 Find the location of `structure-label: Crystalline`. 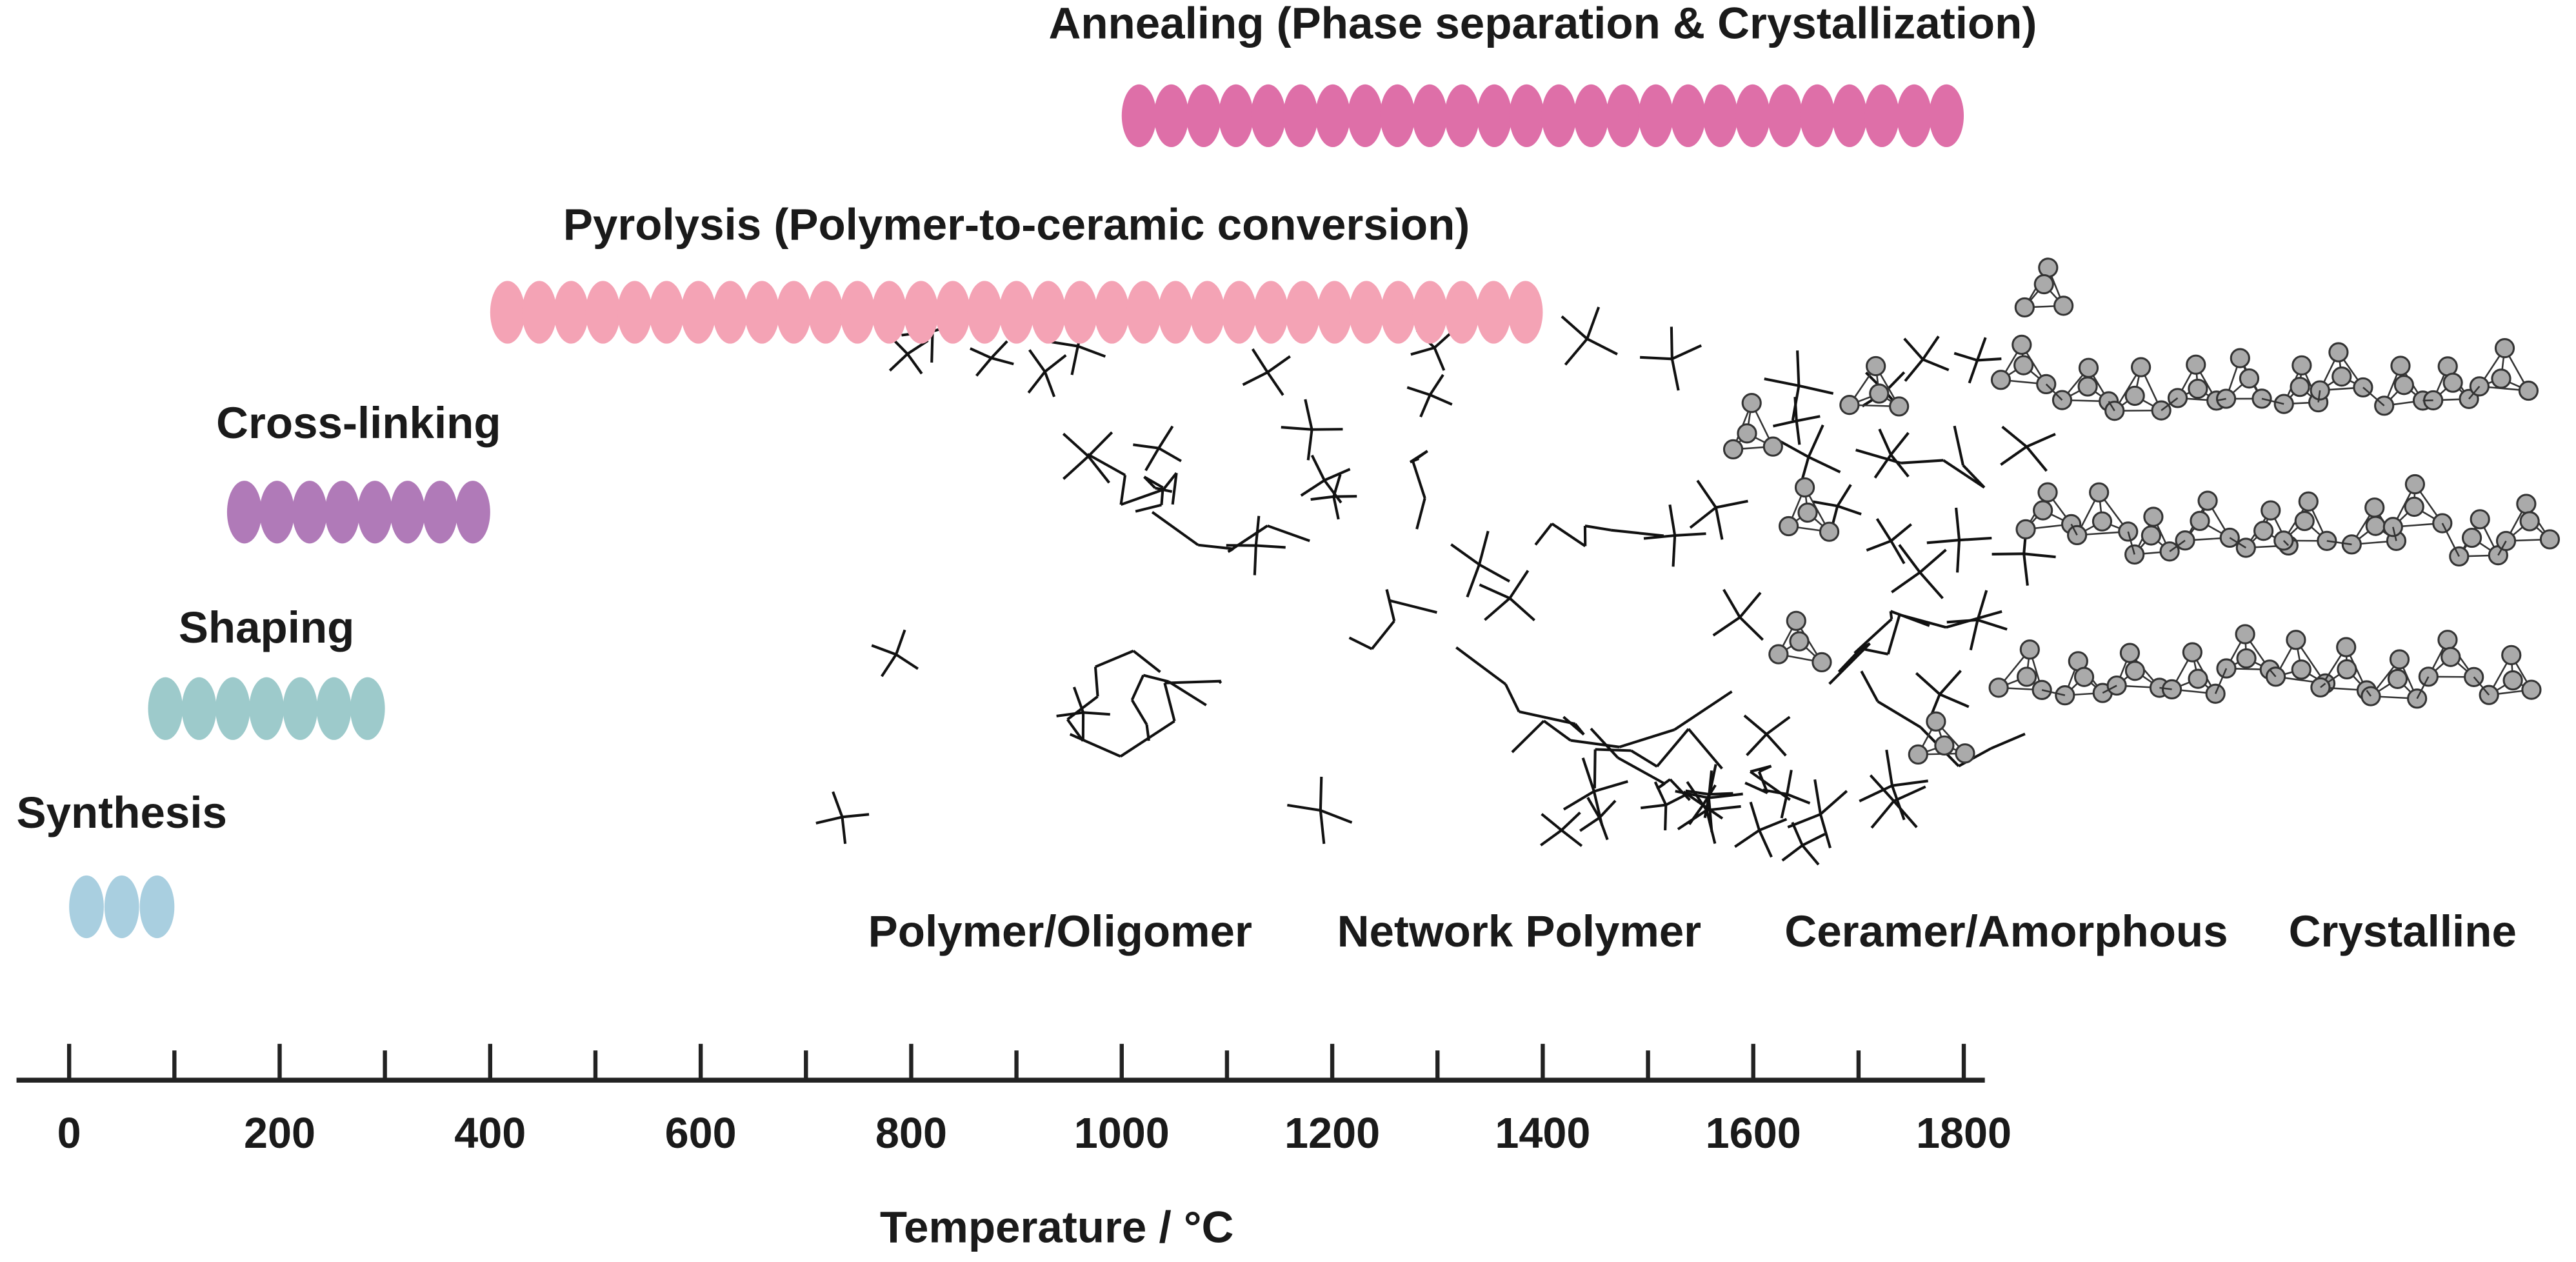

structure-label: Crystalline is located at coordinates (2403, 931).